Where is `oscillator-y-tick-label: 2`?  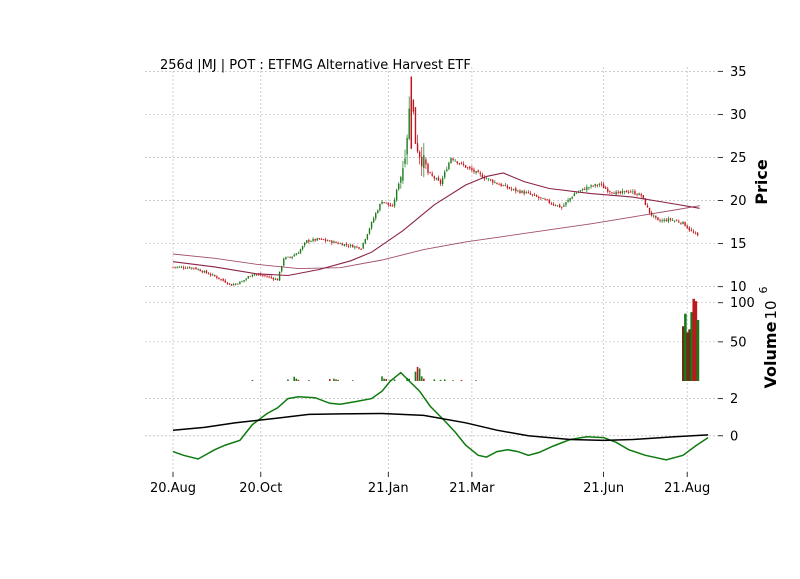
oscillator-y-tick-label: 2 is located at coordinates (734, 399).